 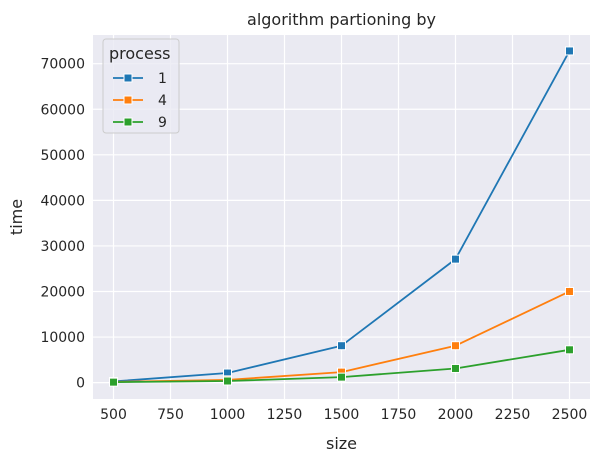 I want to click on y-tick-label: 40000, so click(x=62, y=201).